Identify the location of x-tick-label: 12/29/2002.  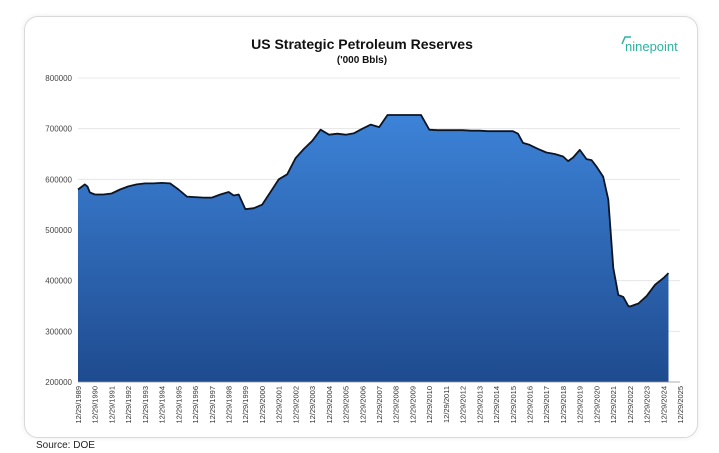
(295, 405).